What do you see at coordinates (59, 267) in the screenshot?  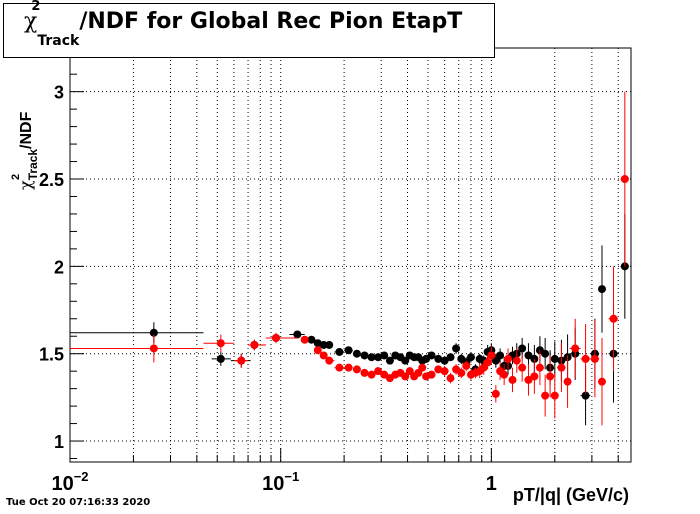 I see `y-tick-label: 2` at bounding box center [59, 267].